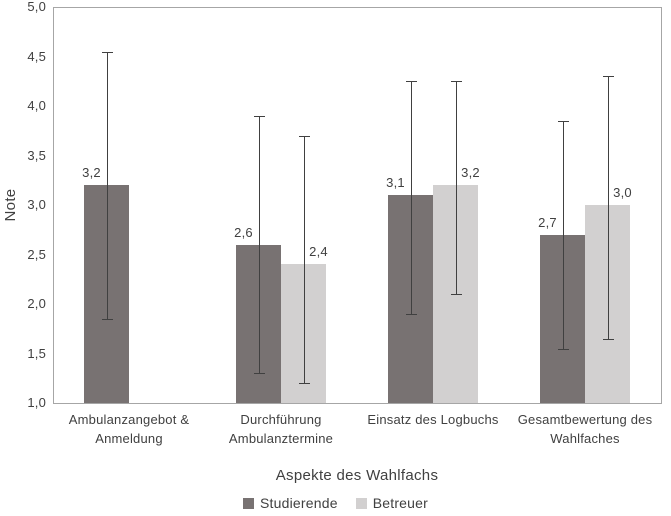  I want to click on x-category-label: Ambulanzangebot & Anmeldung, so click(129, 429).